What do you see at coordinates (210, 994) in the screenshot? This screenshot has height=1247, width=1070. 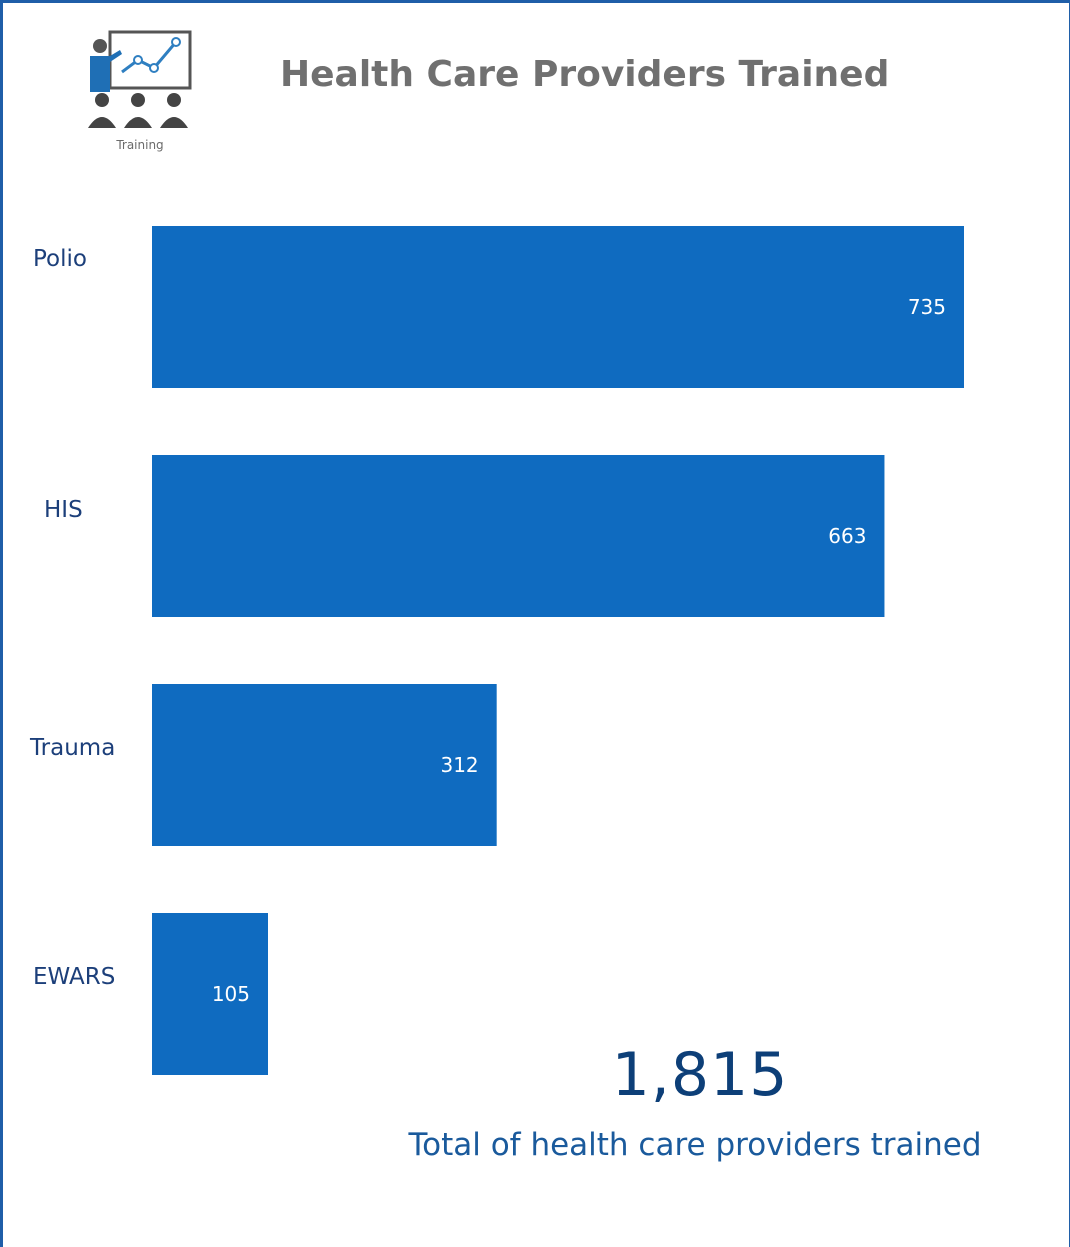 I see `bar-ewars` at bounding box center [210, 994].